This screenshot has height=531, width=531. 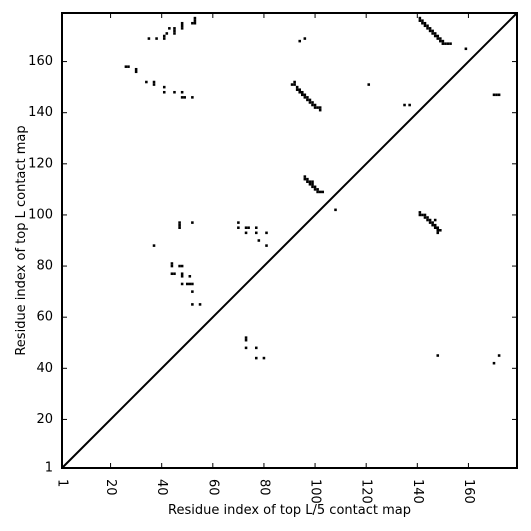 I want to click on x-tick-label: 1, so click(x=62, y=483).